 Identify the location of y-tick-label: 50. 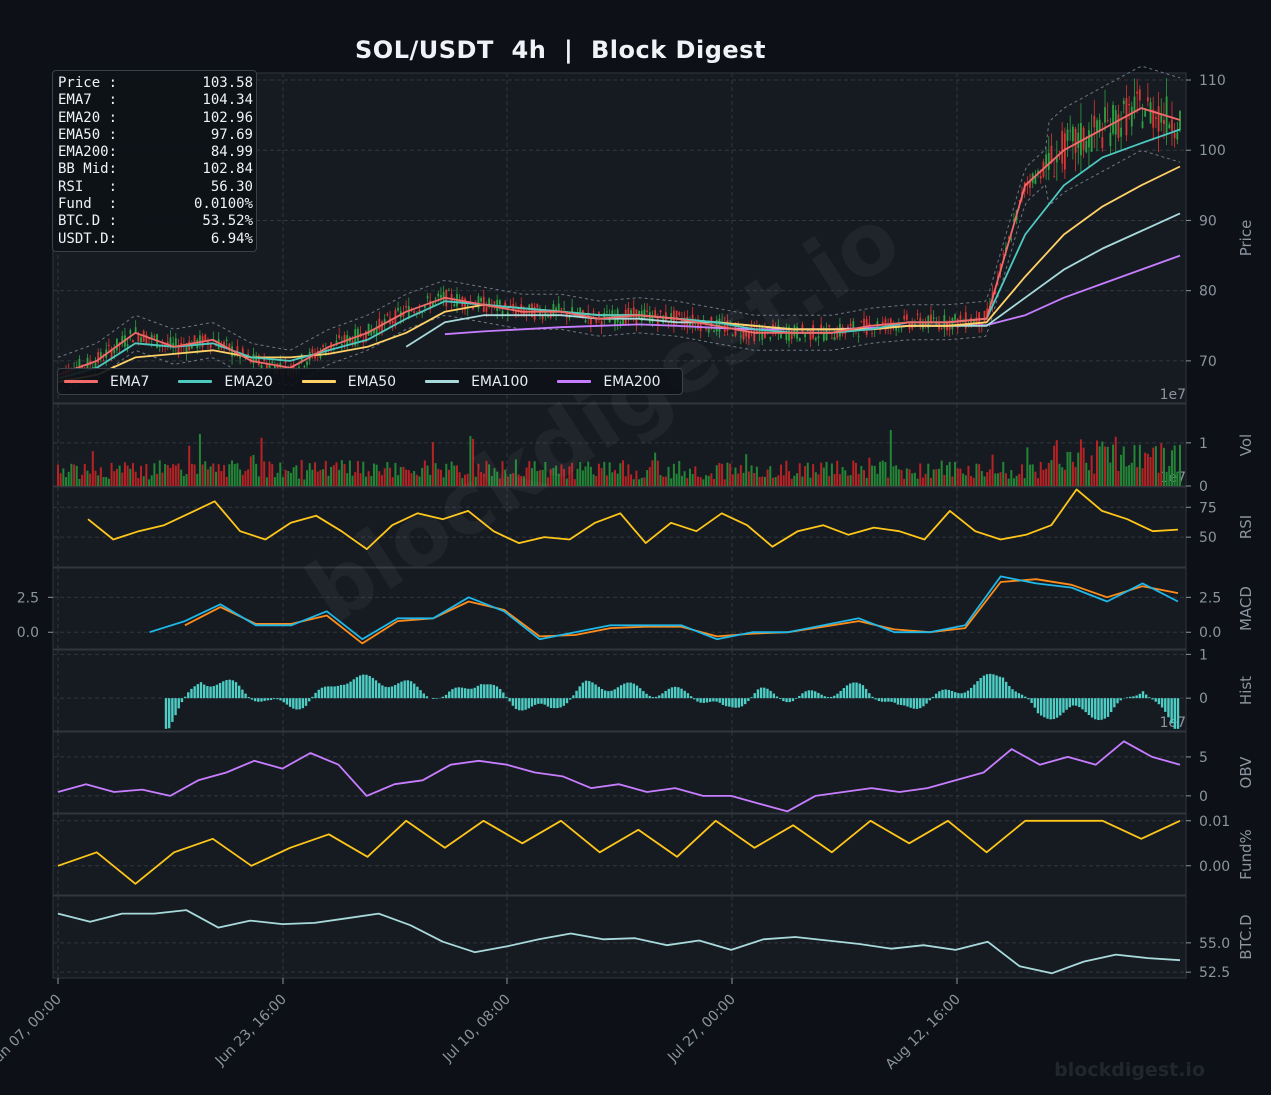
(1208, 538).